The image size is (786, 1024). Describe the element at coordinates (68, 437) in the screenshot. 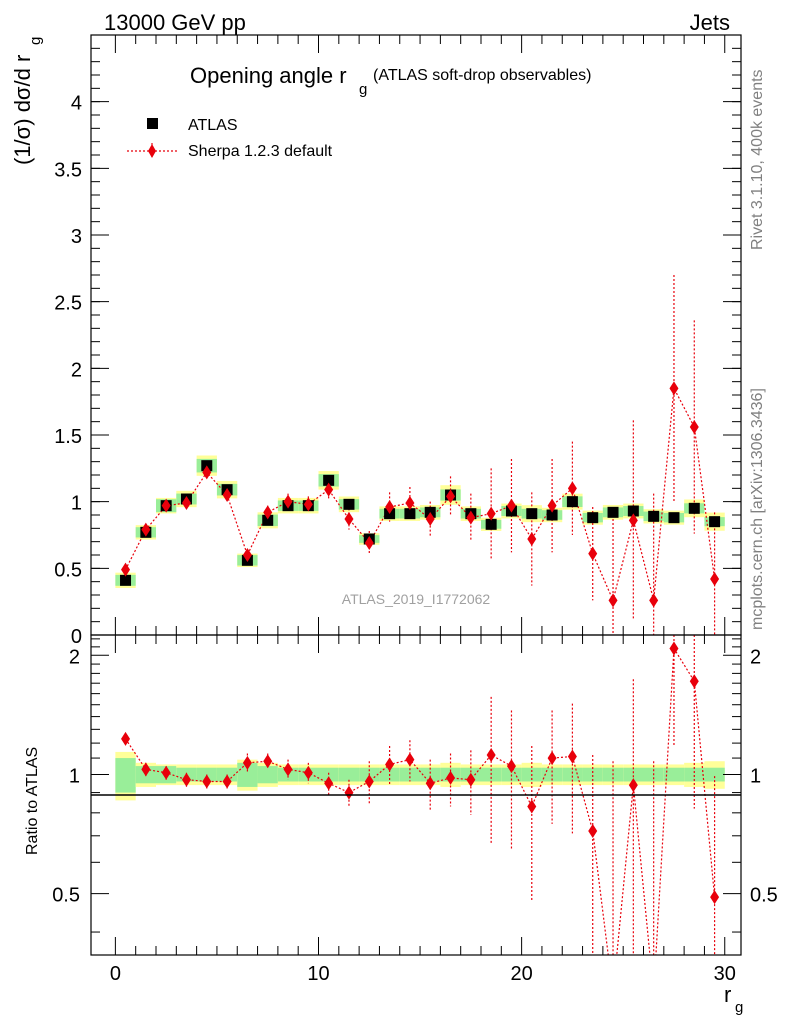

I see `y-tick-label: 1.5` at that location.